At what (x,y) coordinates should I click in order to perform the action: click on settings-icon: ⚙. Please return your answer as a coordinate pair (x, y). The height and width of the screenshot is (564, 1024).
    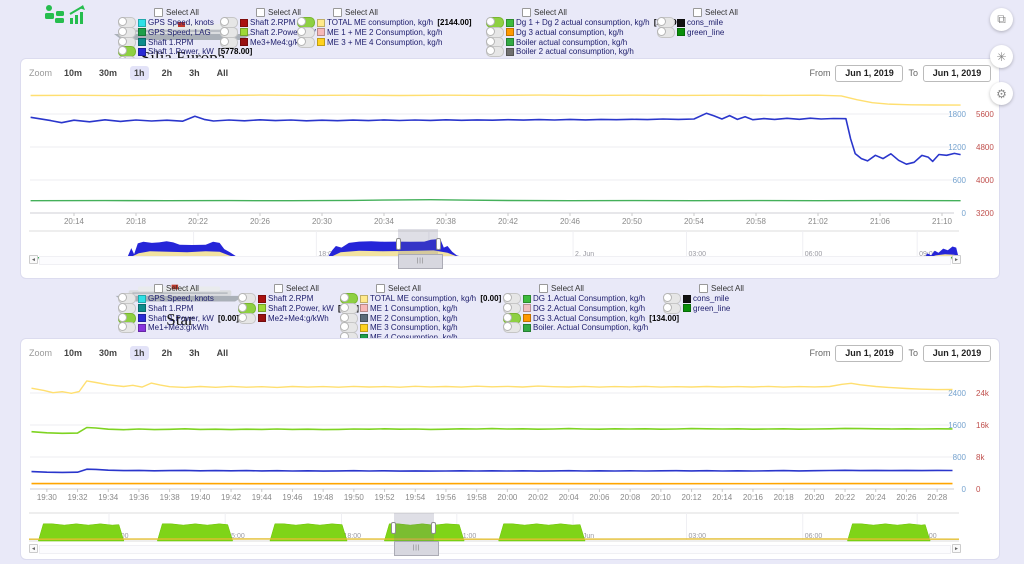
    Looking at the image, I should click on (1001, 93).